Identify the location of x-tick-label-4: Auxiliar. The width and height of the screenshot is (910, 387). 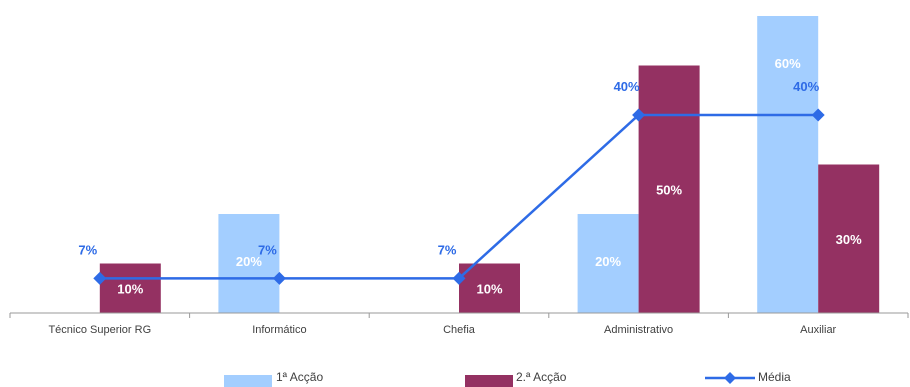
(818, 330).